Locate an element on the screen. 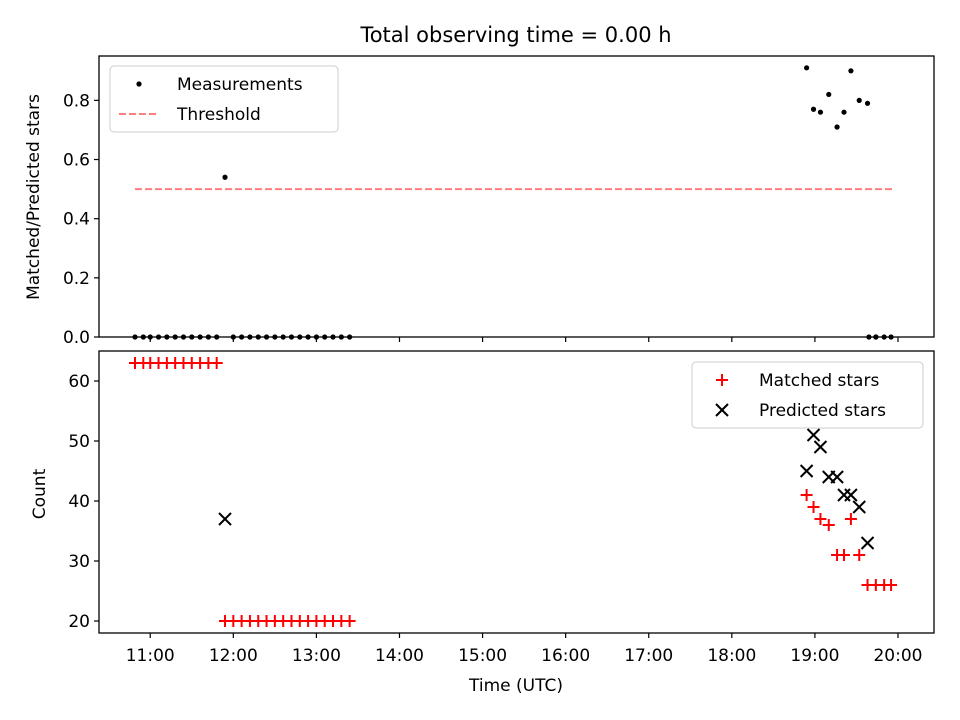 The height and width of the screenshot is (720, 960). x-axis-label: Time (UTC) is located at coordinates (515, 686).